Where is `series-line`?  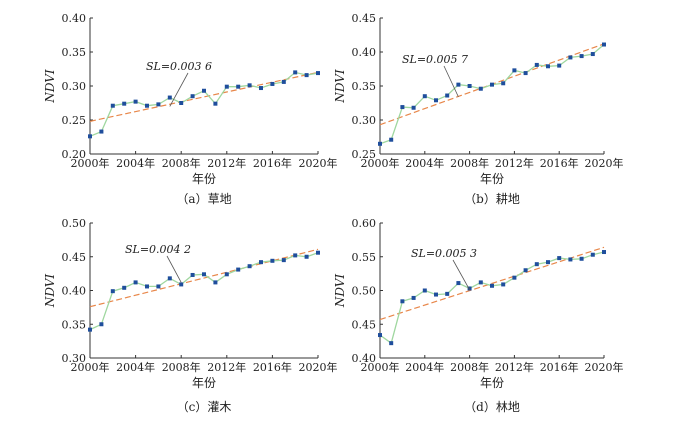 series-line is located at coordinates (204, 291).